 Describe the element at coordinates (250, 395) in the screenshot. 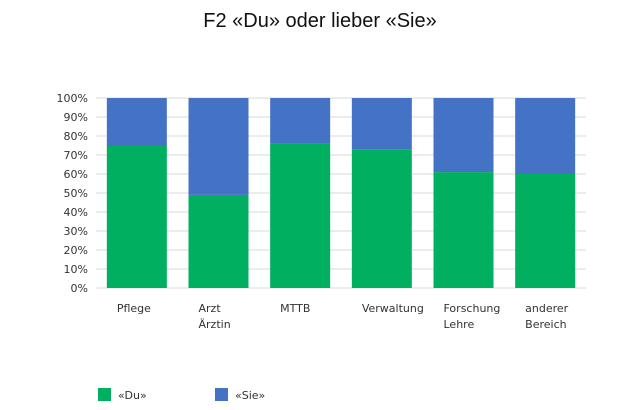

I see `legend-label: «Sie»` at that location.